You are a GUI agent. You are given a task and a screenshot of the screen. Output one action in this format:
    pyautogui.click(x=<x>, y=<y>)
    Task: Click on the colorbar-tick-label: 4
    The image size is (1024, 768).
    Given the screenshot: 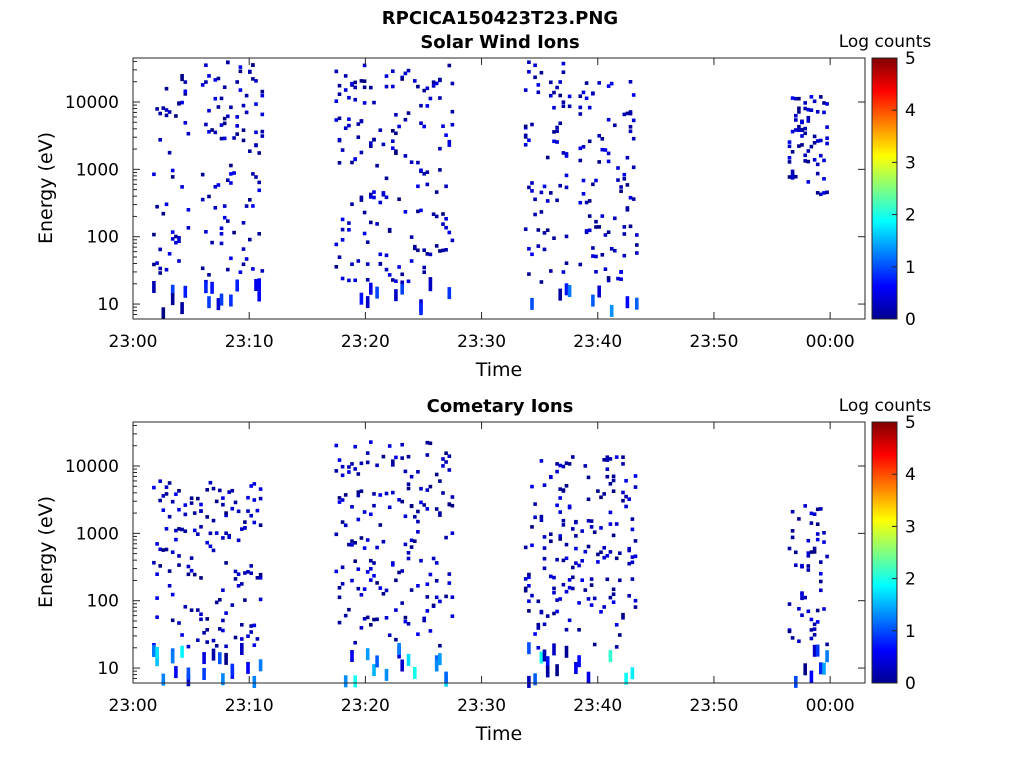 What is the action you would take?
    pyautogui.click(x=910, y=111)
    